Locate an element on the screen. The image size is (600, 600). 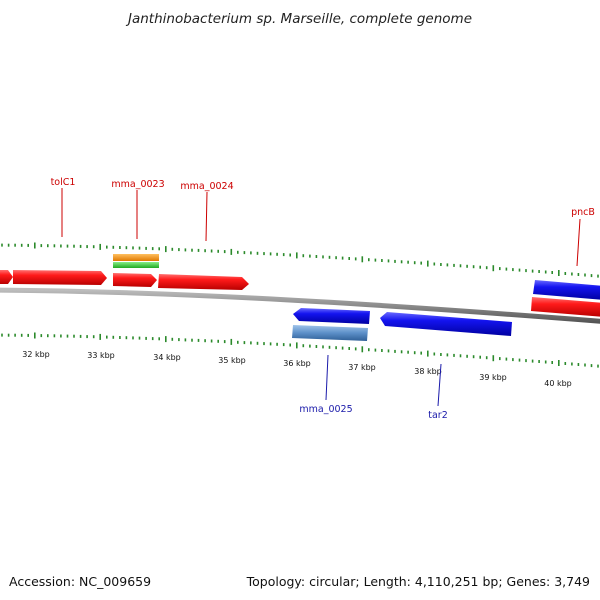
gene-arrow-right-edge is located at coordinates (566, 290).